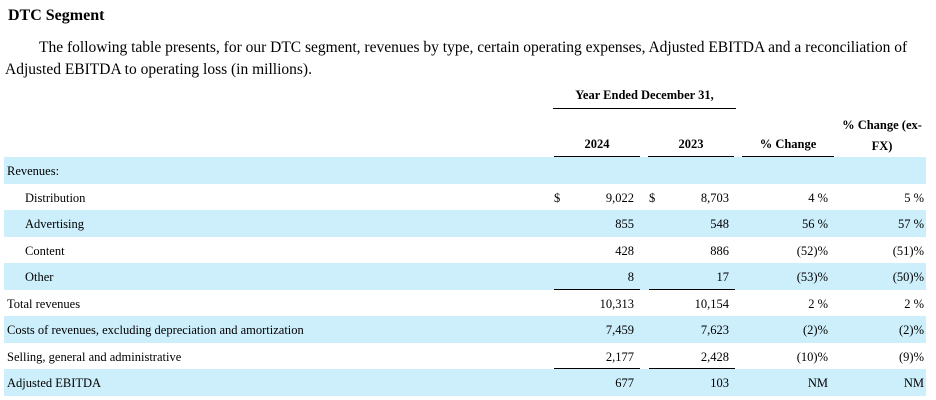 This screenshot has height=400, width=936. What do you see at coordinates (914, 197) in the screenshot?
I see `value-pct-change-exfx: 5 %` at bounding box center [914, 197].